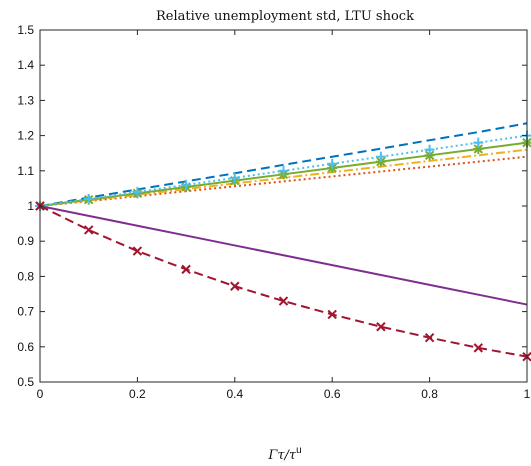 Image resolution: width=531 pixels, height=466 pixels. What do you see at coordinates (25, 312) in the screenshot?
I see `y-tick-label: 0.7` at bounding box center [25, 312].